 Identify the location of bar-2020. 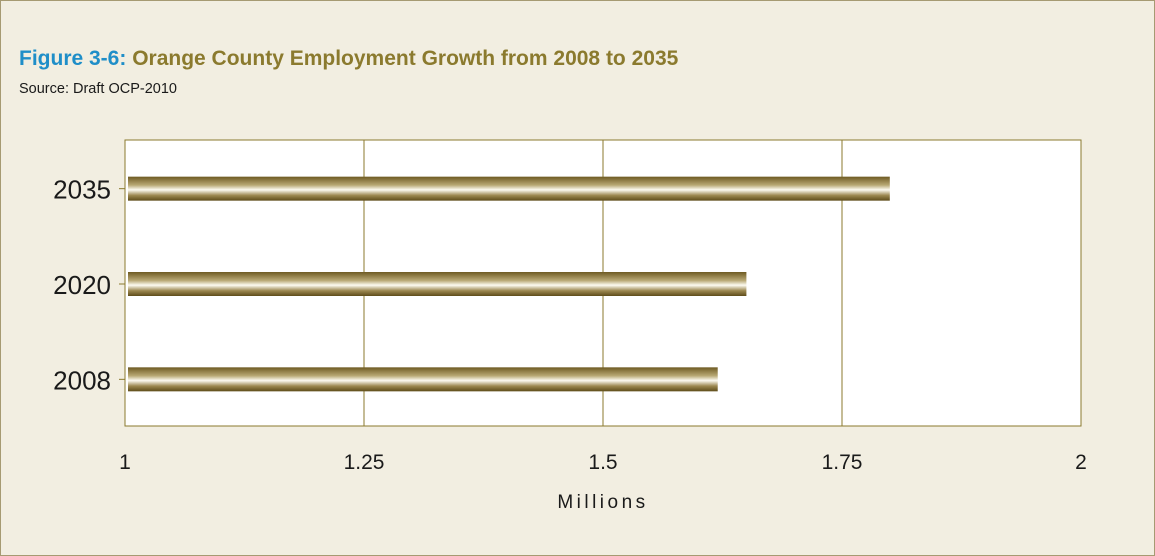
(437, 284).